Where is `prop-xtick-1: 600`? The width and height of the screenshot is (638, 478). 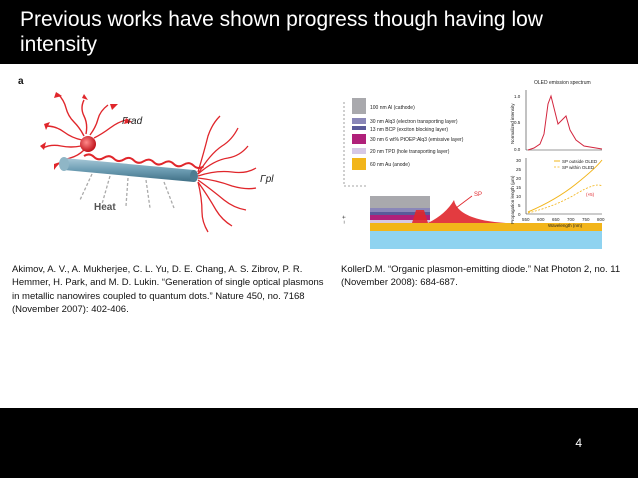 prop-xtick-1: 600 is located at coordinates (541, 219).